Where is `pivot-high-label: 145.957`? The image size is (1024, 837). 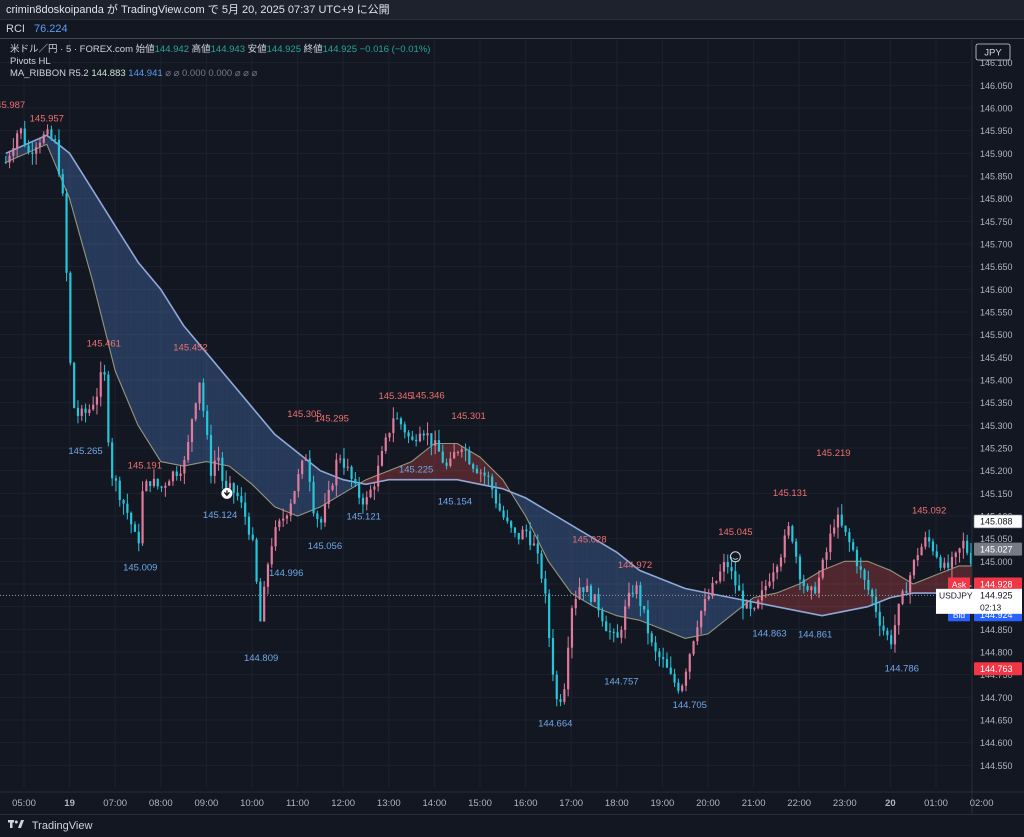
pivot-high-label: 145.957 is located at coordinates (47, 118).